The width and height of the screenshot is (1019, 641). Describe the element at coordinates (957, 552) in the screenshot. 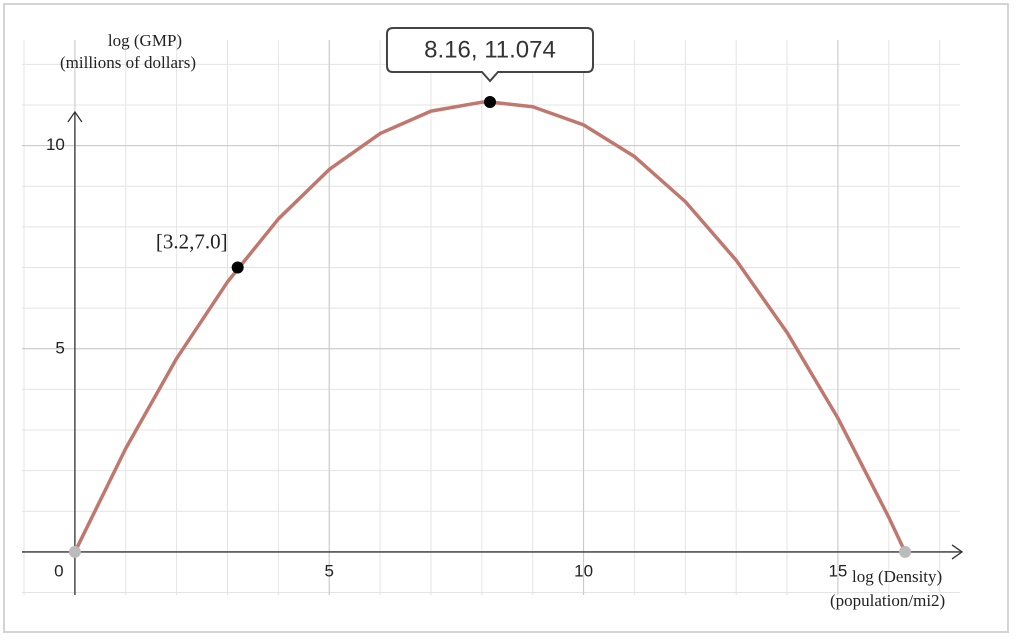

I see `x-axis-arrow` at that location.